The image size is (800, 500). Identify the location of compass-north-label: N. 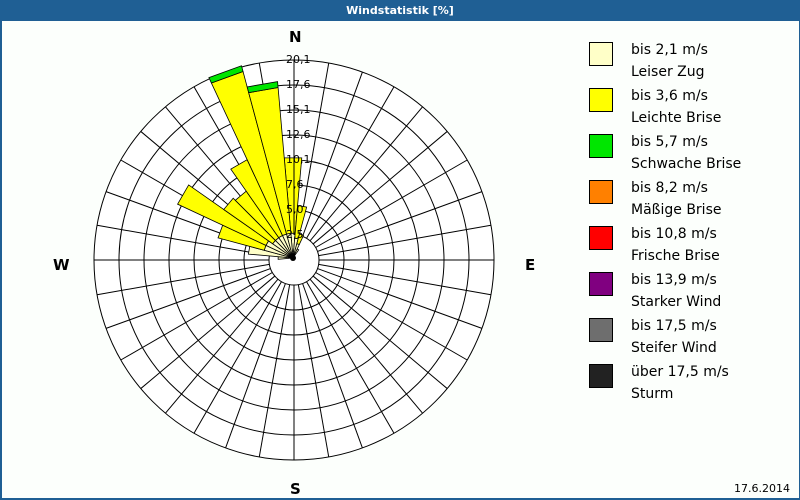
(295, 37).